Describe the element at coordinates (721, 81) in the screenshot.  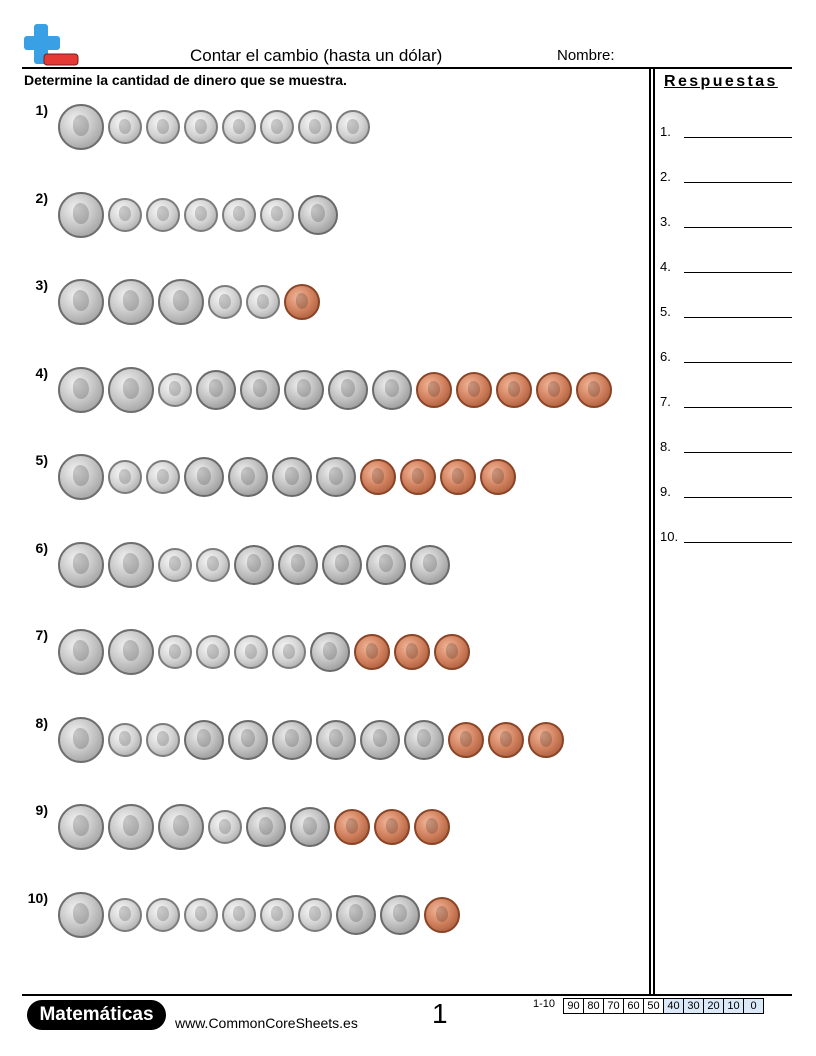
I see `answers-title: Respuestas` at that location.